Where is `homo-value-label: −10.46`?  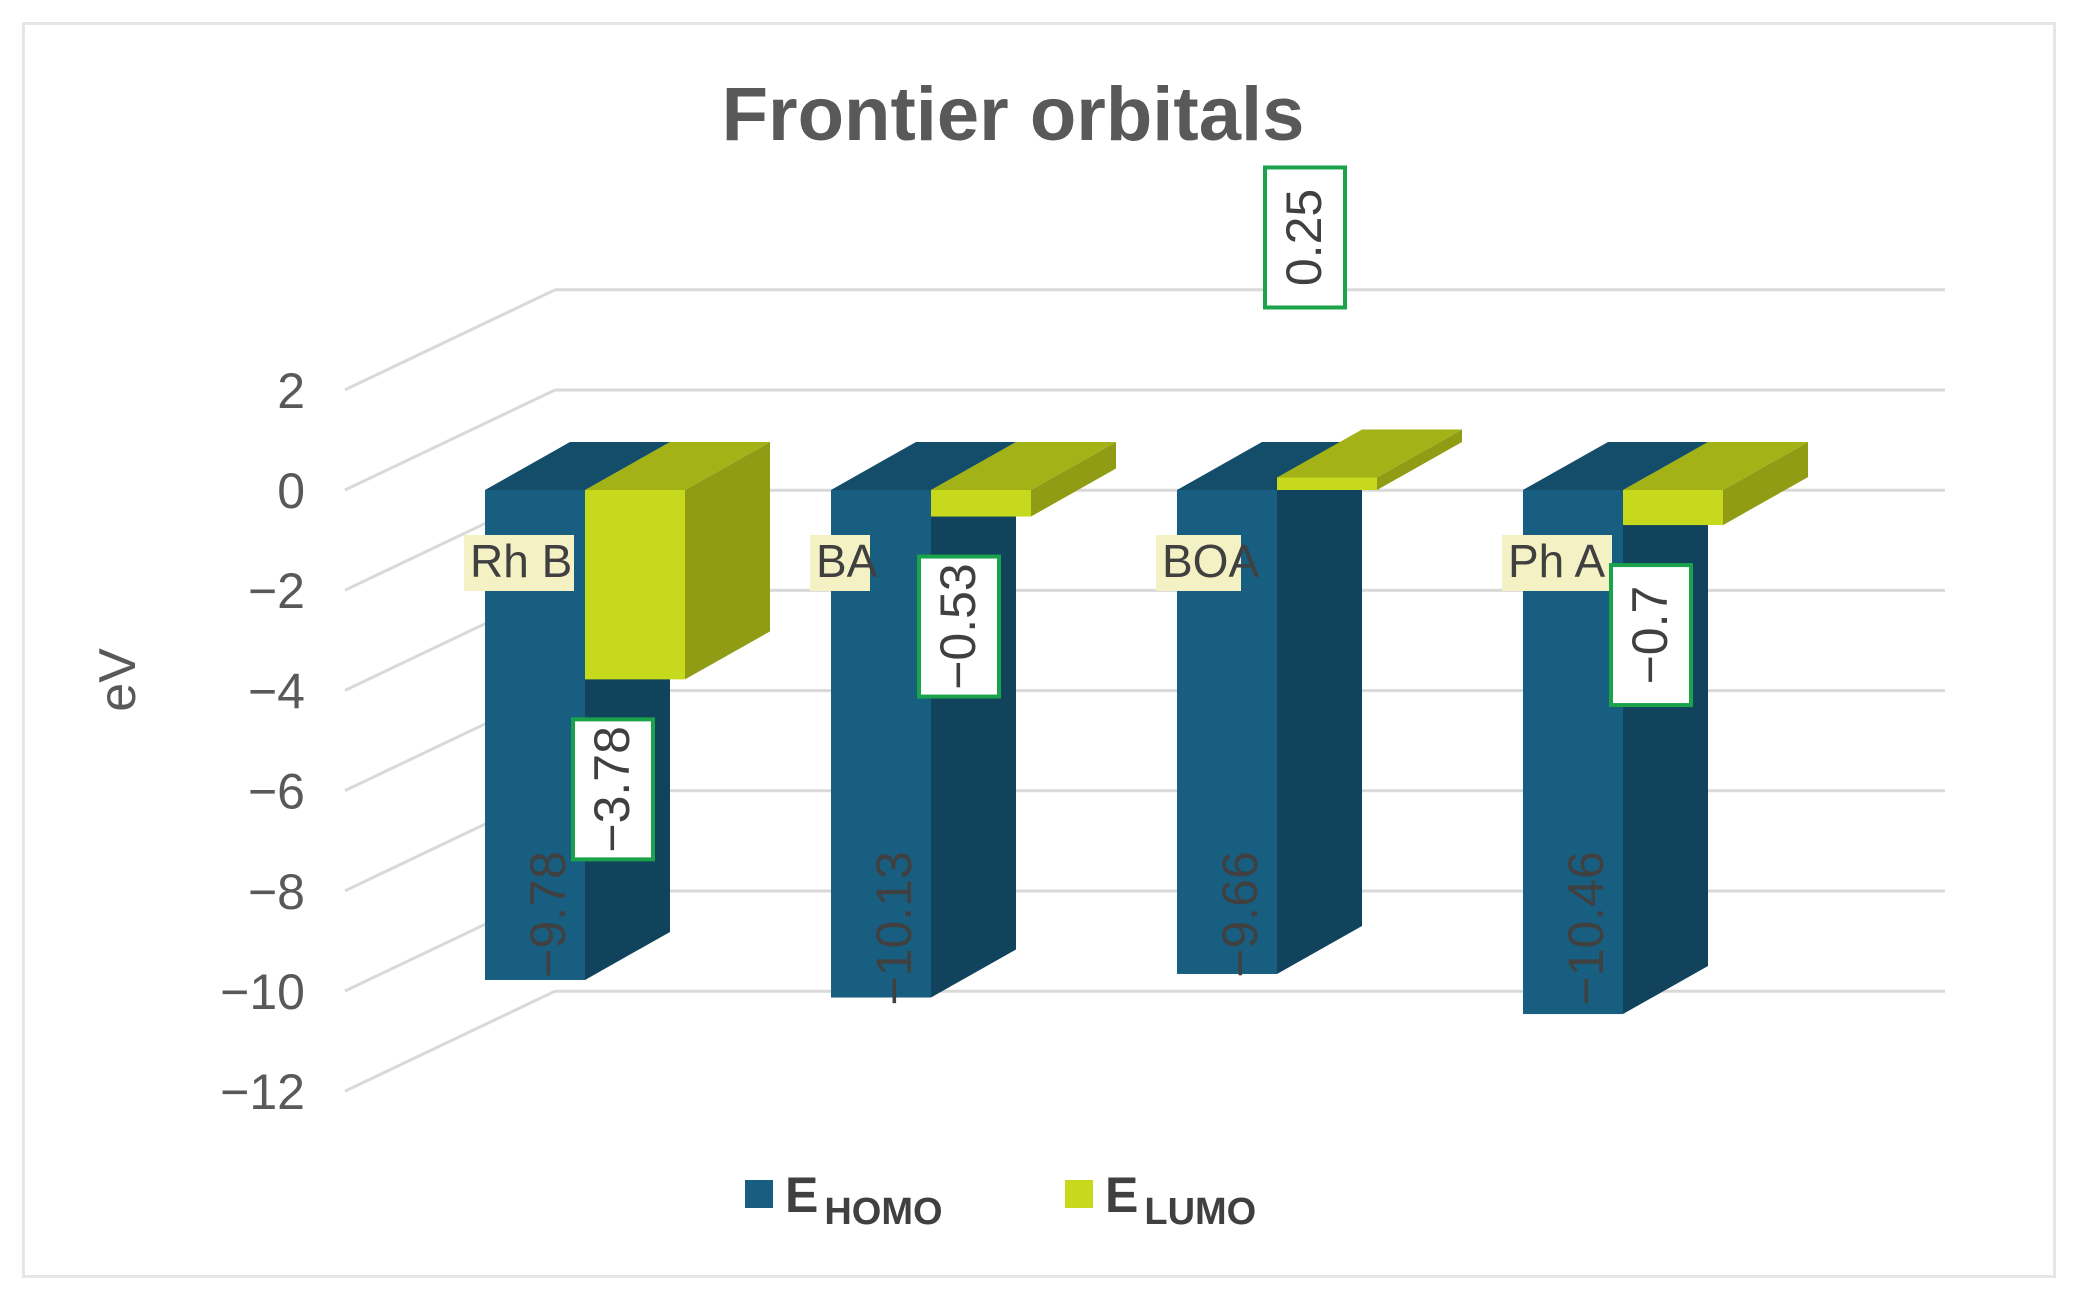 homo-value-label: −10.46 is located at coordinates (1586, 928).